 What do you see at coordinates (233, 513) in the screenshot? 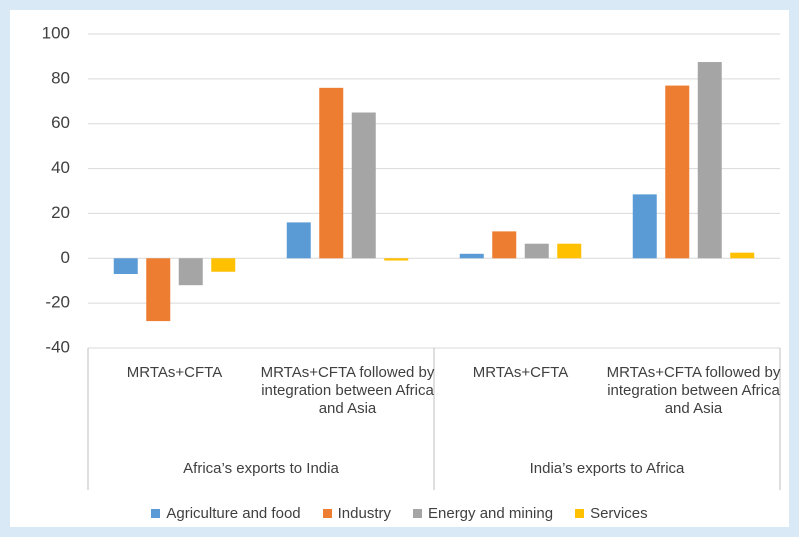
I see `legend-label: Agriculture and food` at bounding box center [233, 513].